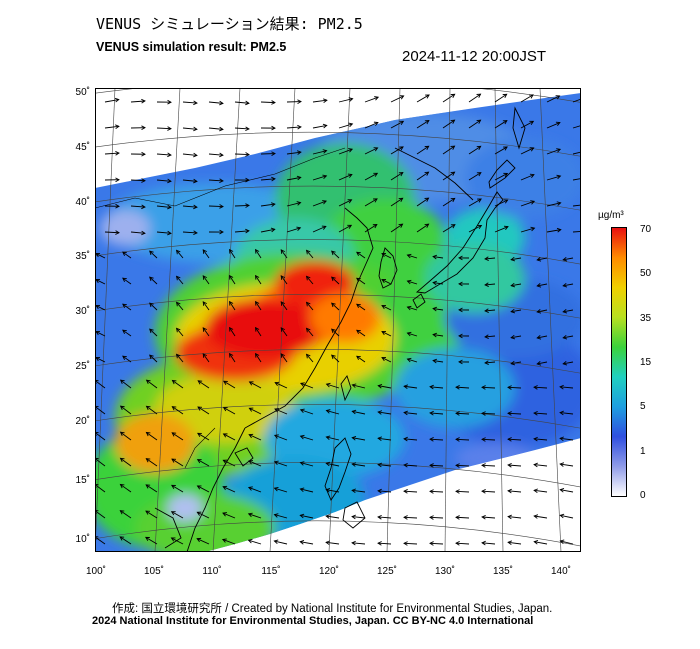 The image size is (700, 649). Describe the element at coordinates (82, 256) in the screenshot. I see `lat-label-35: 35˚` at that location.